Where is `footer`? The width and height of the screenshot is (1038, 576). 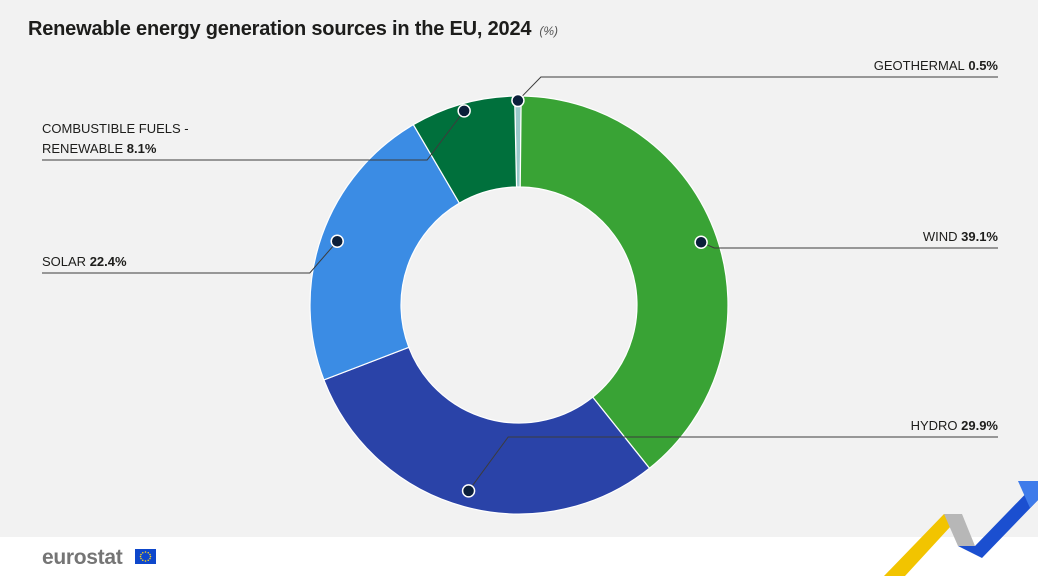 footer is located at coordinates (519, 556).